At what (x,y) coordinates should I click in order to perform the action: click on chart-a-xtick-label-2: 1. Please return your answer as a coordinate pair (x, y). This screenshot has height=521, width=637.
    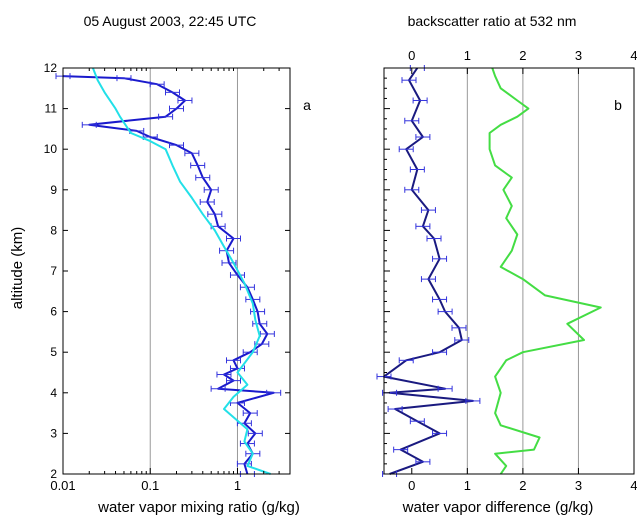
    Looking at the image, I should click on (237, 485).